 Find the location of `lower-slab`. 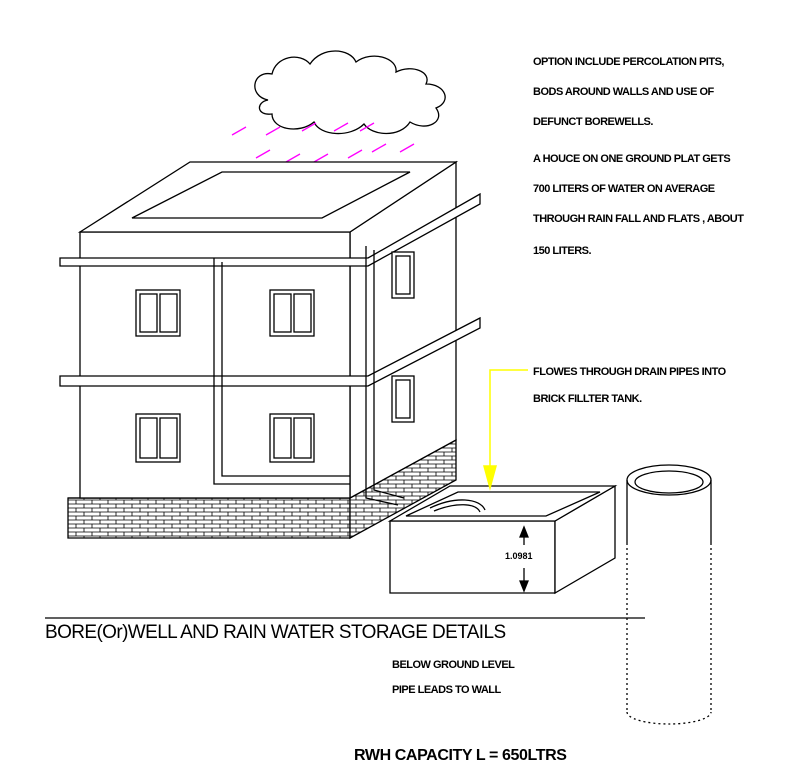

lower-slab is located at coordinates (270, 351).